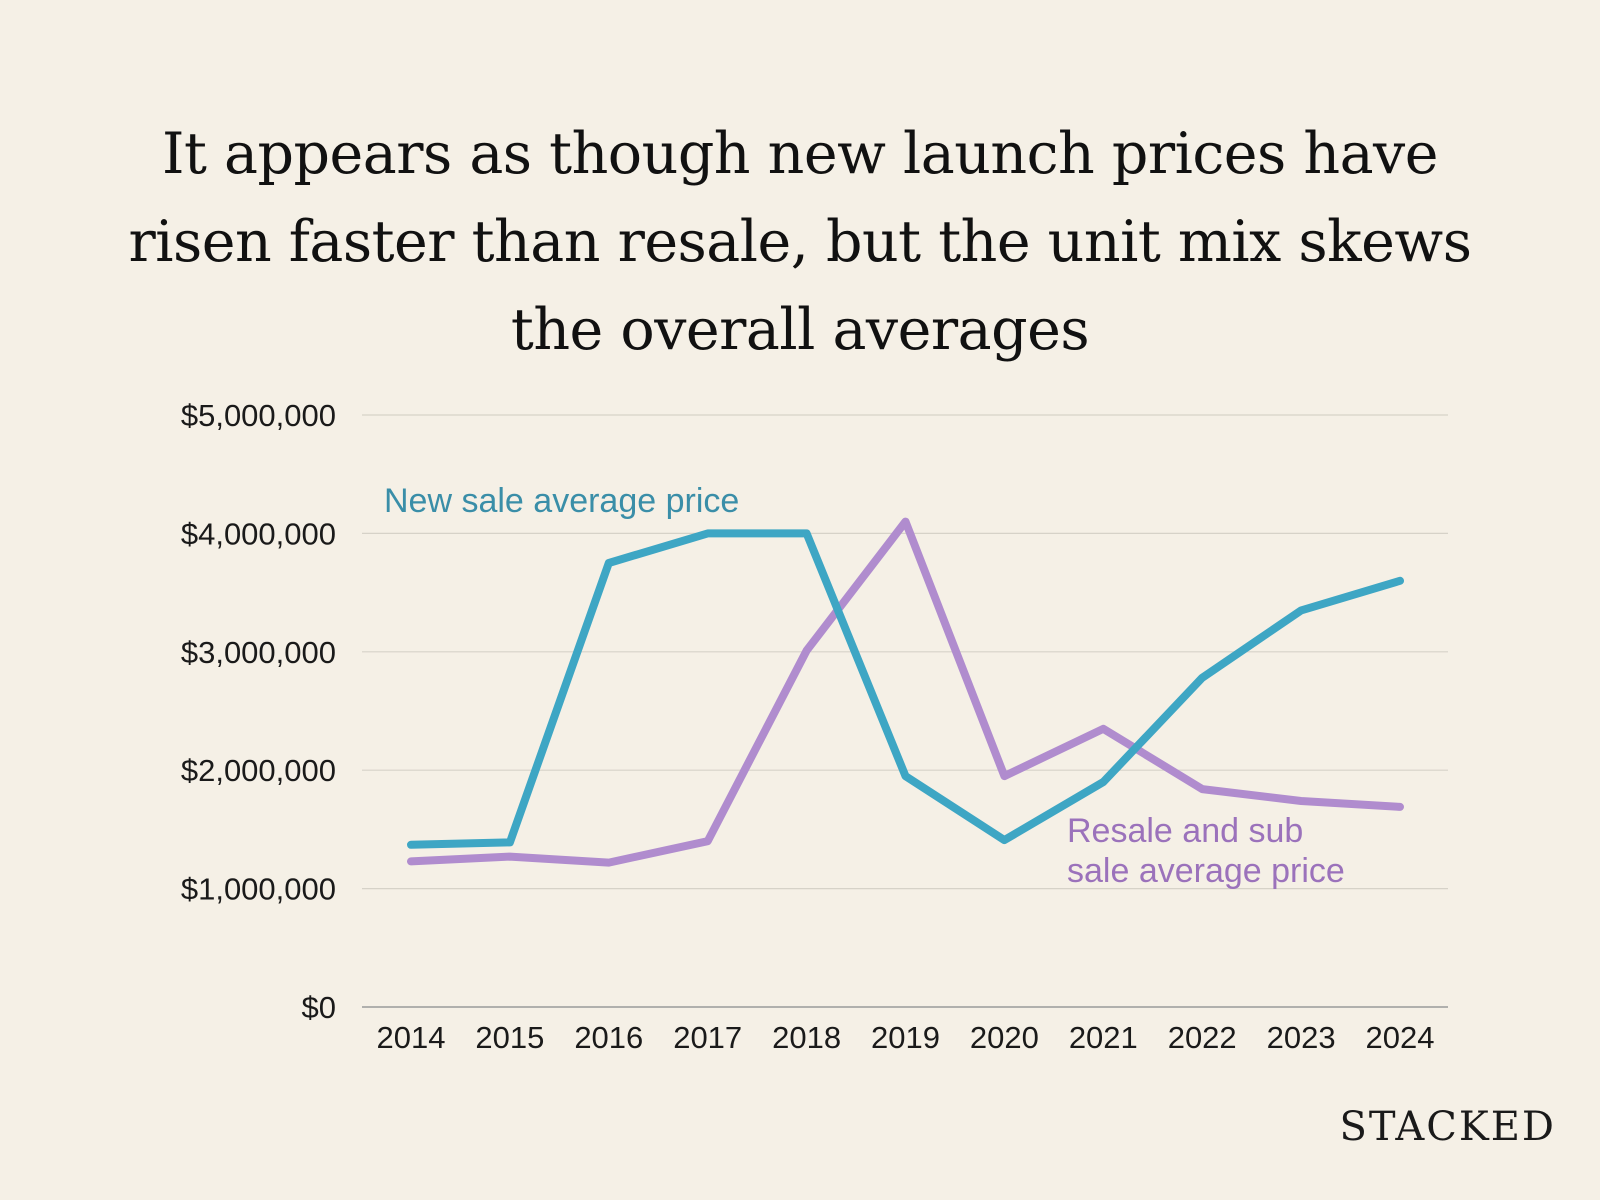 This screenshot has height=1200, width=1600. Describe the element at coordinates (1202, 1037) in the screenshot. I see `x-tick-label: 2022` at that location.